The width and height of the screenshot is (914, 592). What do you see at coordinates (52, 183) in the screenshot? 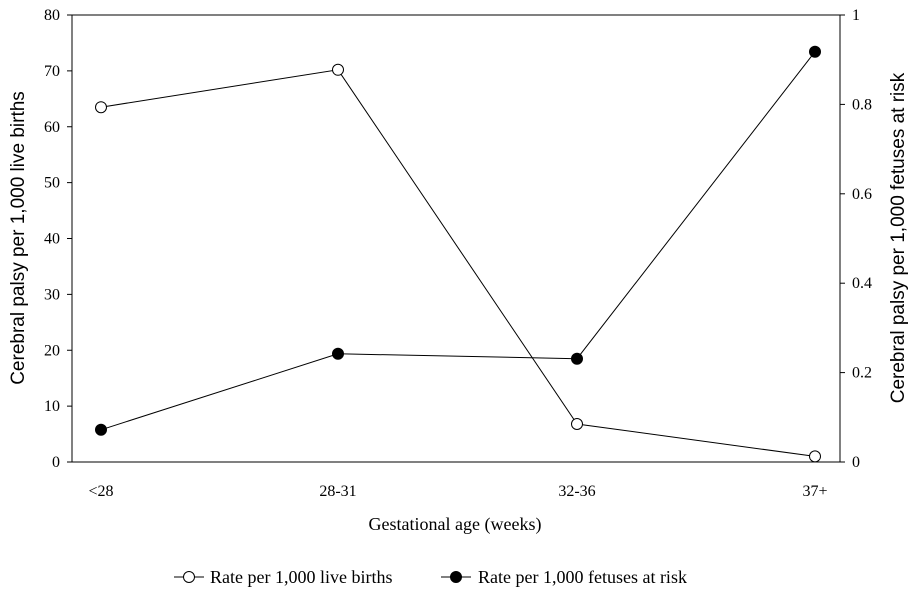
I see `left-tick-label: 50` at bounding box center [52, 183].